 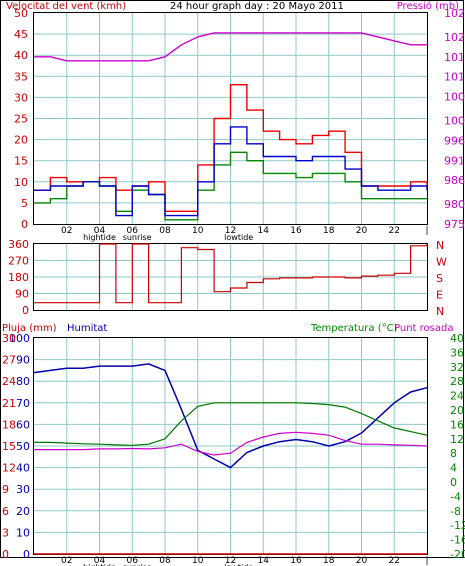 What do you see at coordinates (455, 496) in the screenshot?
I see `temp-tick--4: -4` at bounding box center [455, 496].